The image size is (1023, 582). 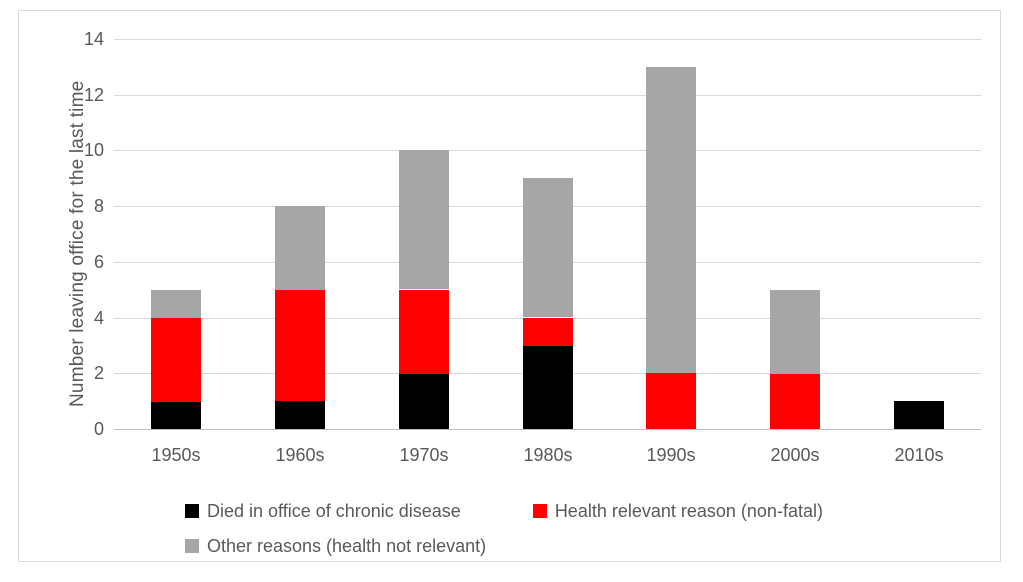 What do you see at coordinates (98, 318) in the screenshot?
I see `y-axis-tick-label: 4` at bounding box center [98, 318].